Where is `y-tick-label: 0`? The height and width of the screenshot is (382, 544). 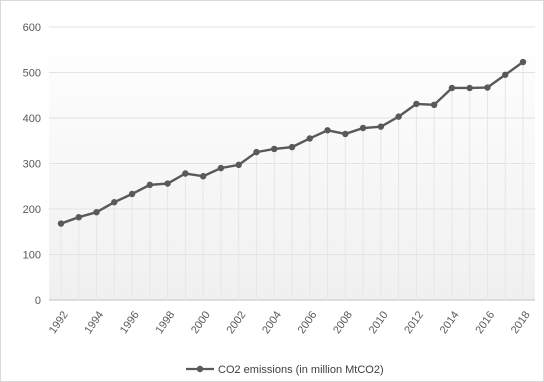
y-tick-label: 0 is located at coordinates (38, 301).